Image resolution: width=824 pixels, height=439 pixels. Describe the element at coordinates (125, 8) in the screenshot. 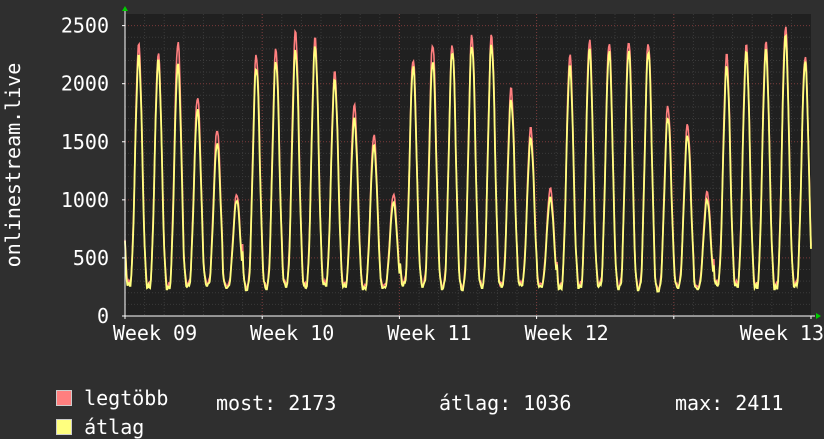

I see `y-axis-arrow` at that location.